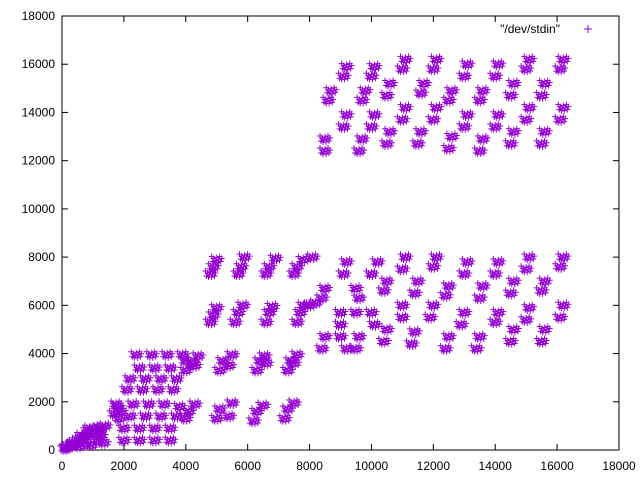 This screenshot has width=640, height=480. Describe the element at coordinates (588, 29) in the screenshot. I see `legend-marker` at that location.